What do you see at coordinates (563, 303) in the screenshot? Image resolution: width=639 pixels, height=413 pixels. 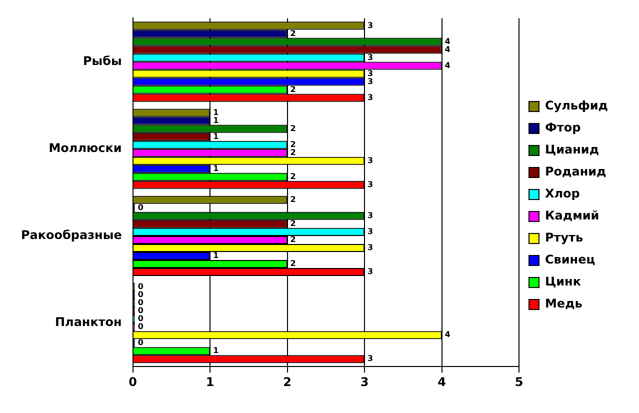 I see `legend-label: Медь` at bounding box center [563, 303].